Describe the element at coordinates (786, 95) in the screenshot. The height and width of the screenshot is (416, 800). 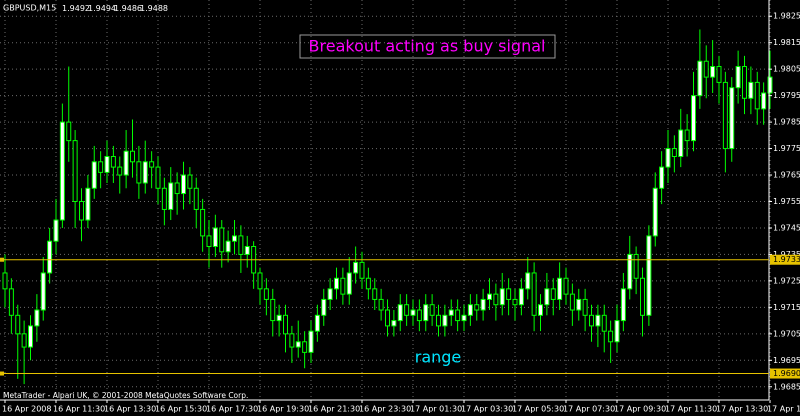
I see `y-tick-label: 1.9795` at that location.